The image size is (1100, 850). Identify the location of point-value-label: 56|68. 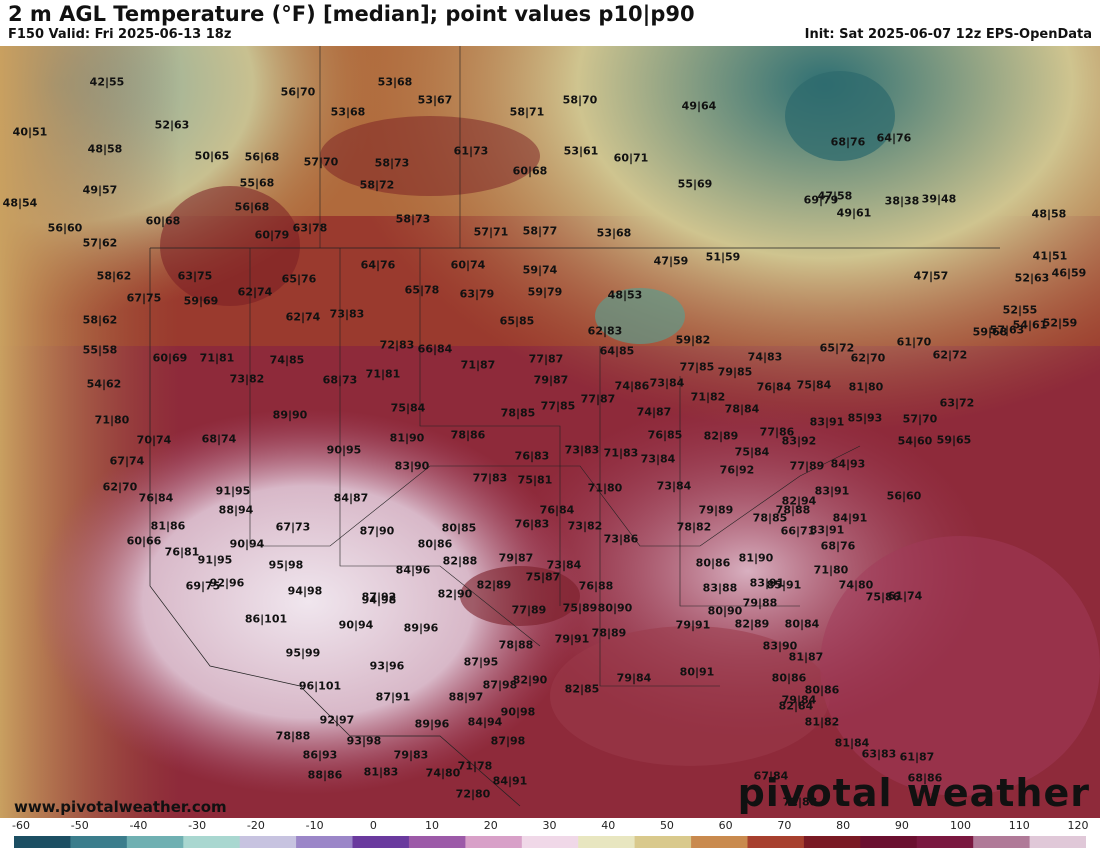
(252, 207).